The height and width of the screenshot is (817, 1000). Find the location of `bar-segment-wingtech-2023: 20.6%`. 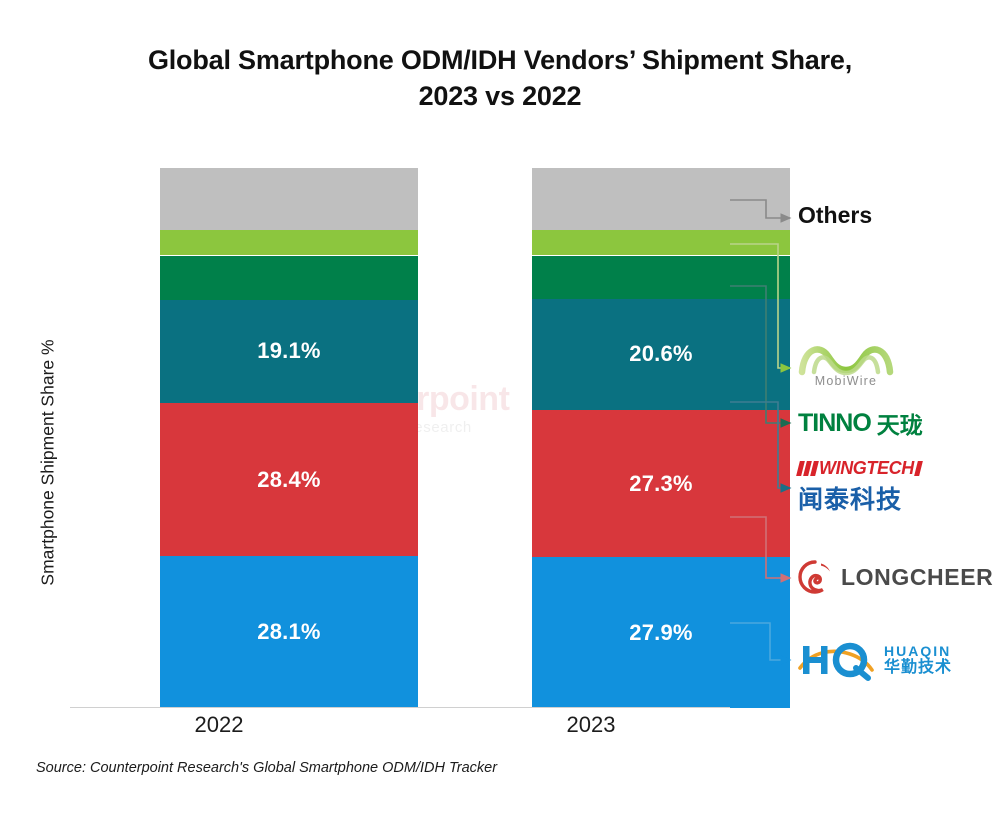

bar-segment-wingtech-2023: 20.6% is located at coordinates (661, 354).